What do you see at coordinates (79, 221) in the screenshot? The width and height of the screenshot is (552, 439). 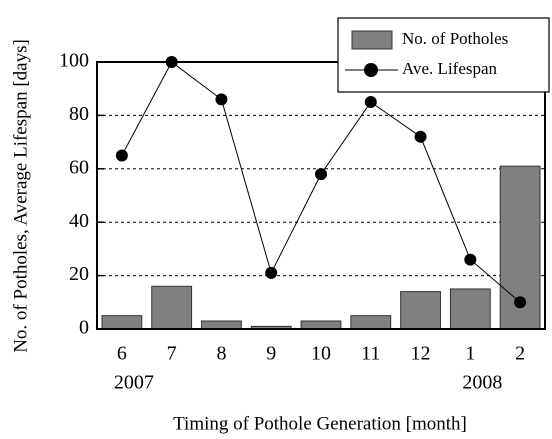 I see `y-tick-label: 40` at bounding box center [79, 221].